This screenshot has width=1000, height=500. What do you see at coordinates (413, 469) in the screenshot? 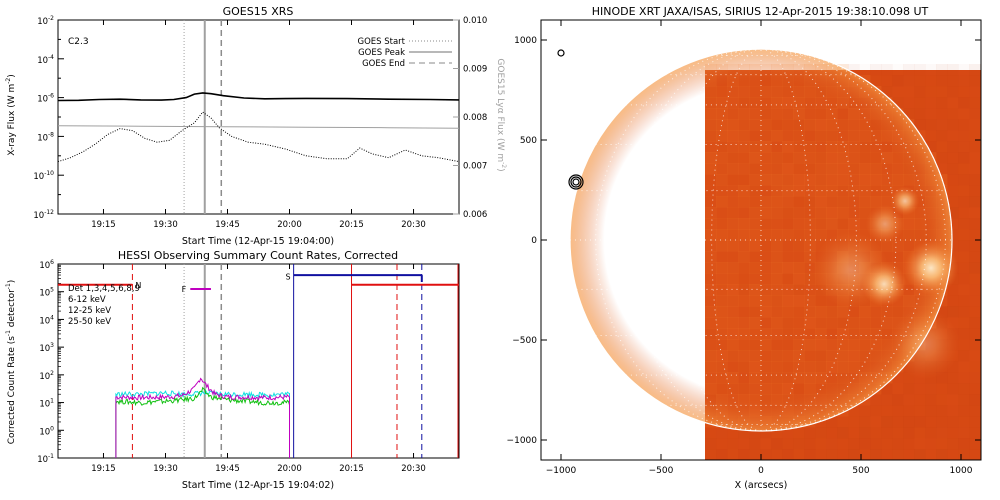
I see `hessi-x-tick-label: 20:30` at bounding box center [413, 469].